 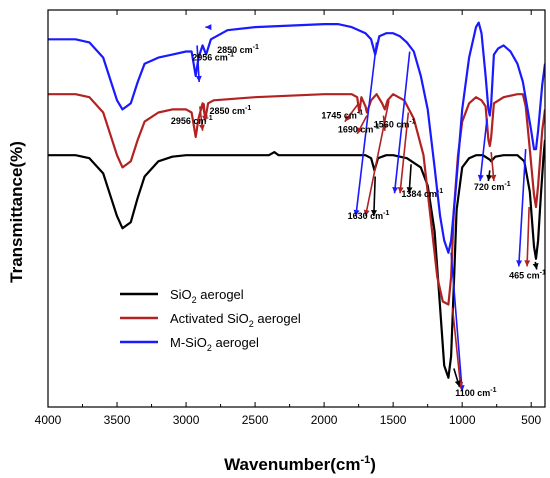 I want to click on x-tick-label: 1500, so click(x=393, y=420).